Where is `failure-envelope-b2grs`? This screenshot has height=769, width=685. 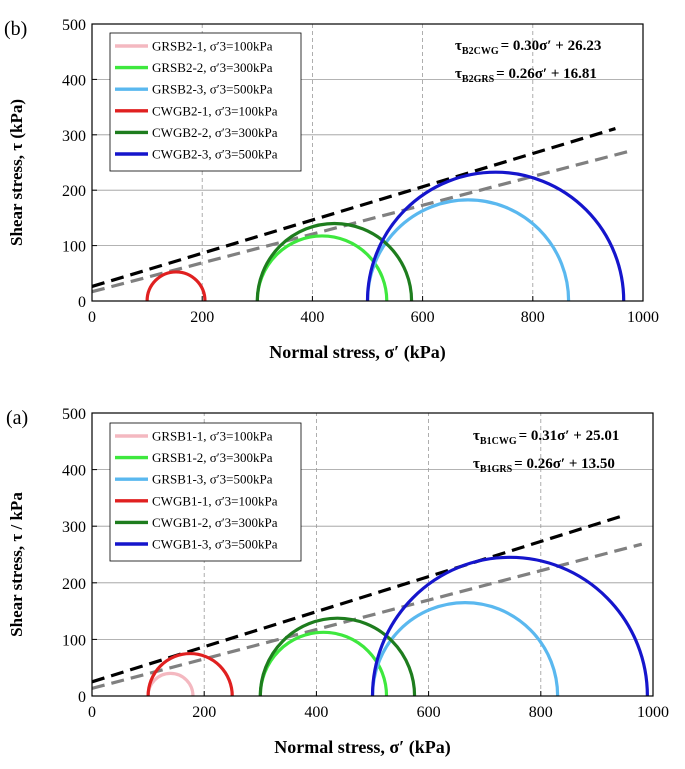
failure-envelope-b2grs is located at coordinates (362, 221).